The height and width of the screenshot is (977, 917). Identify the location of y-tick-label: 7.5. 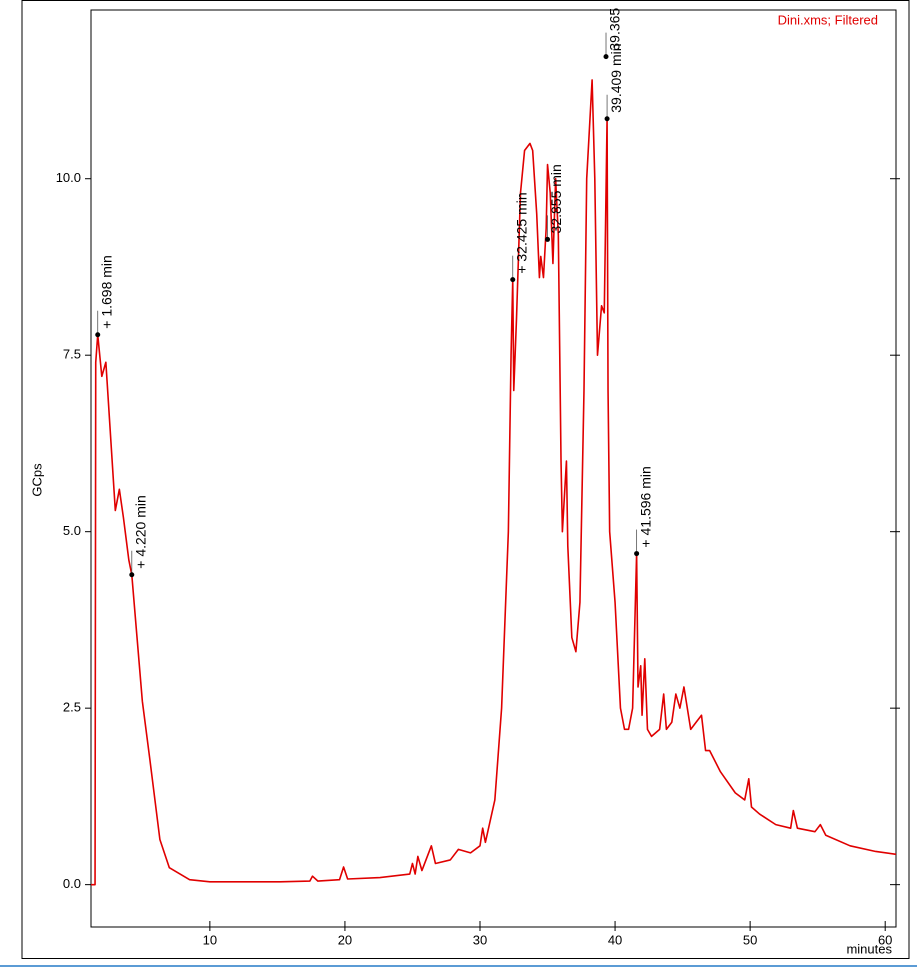
(72, 354).